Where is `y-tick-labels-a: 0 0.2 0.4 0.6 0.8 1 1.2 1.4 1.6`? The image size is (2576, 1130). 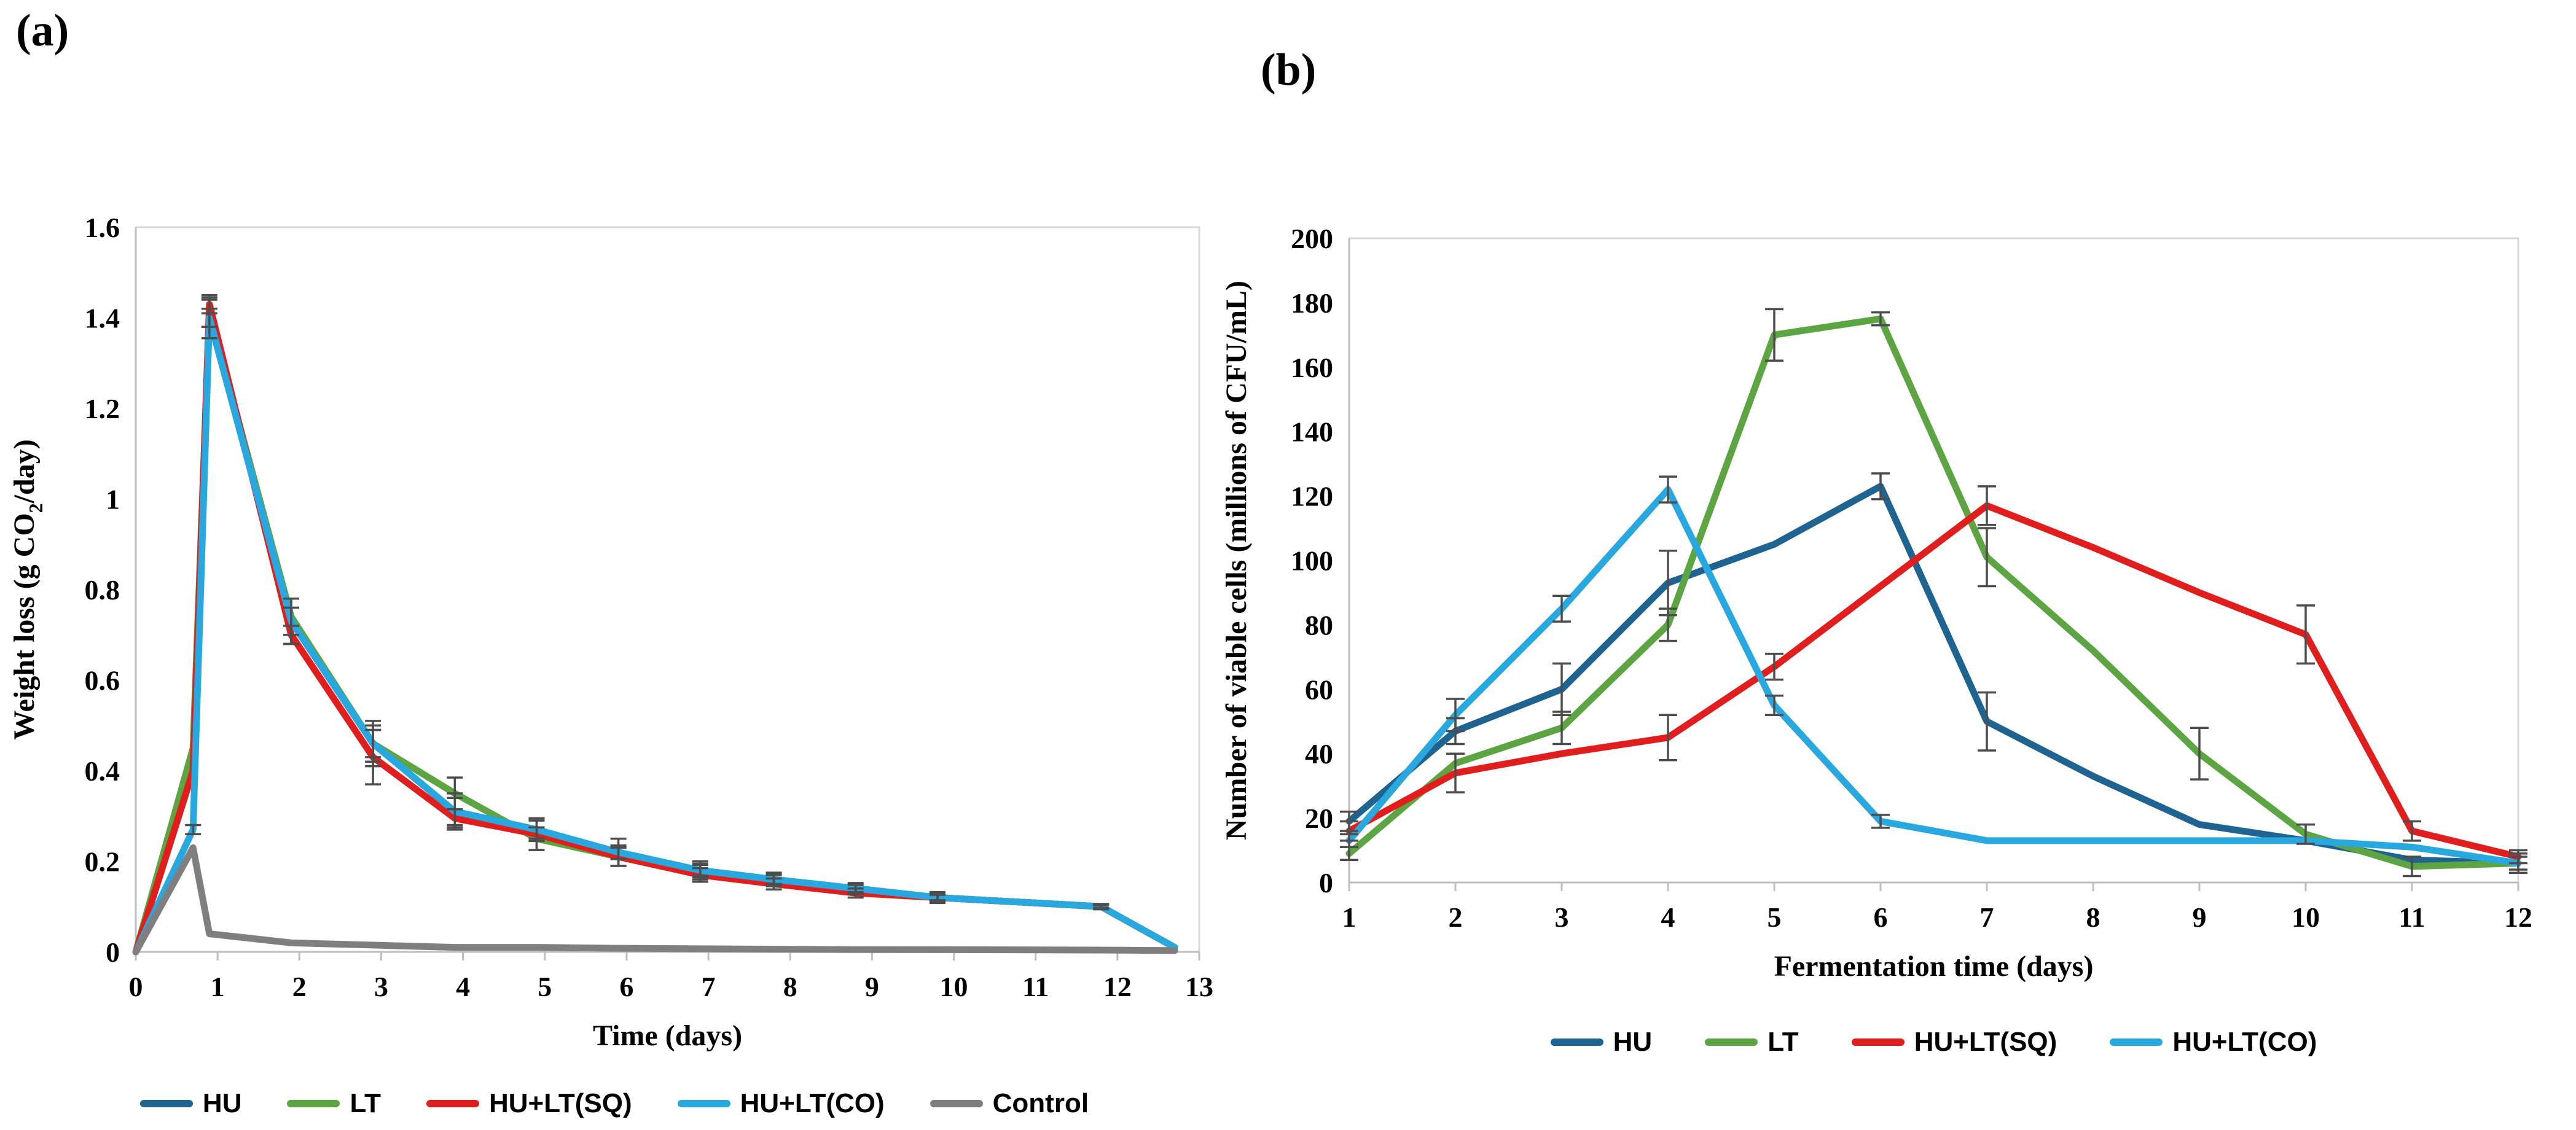
y-tick-labels-a: 0 0.2 0.4 0.6 0.8 1 1.2 1.4 1.6 is located at coordinates (102, 590).